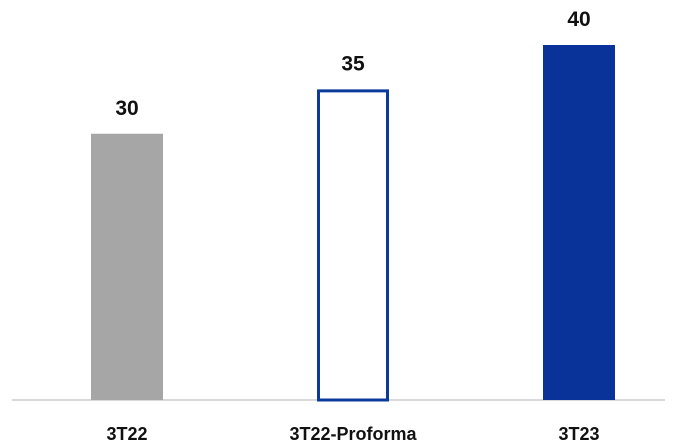 The height and width of the screenshot is (445, 677). What do you see at coordinates (578, 434) in the screenshot?
I see `category-label-3t23: 3T23` at bounding box center [578, 434].